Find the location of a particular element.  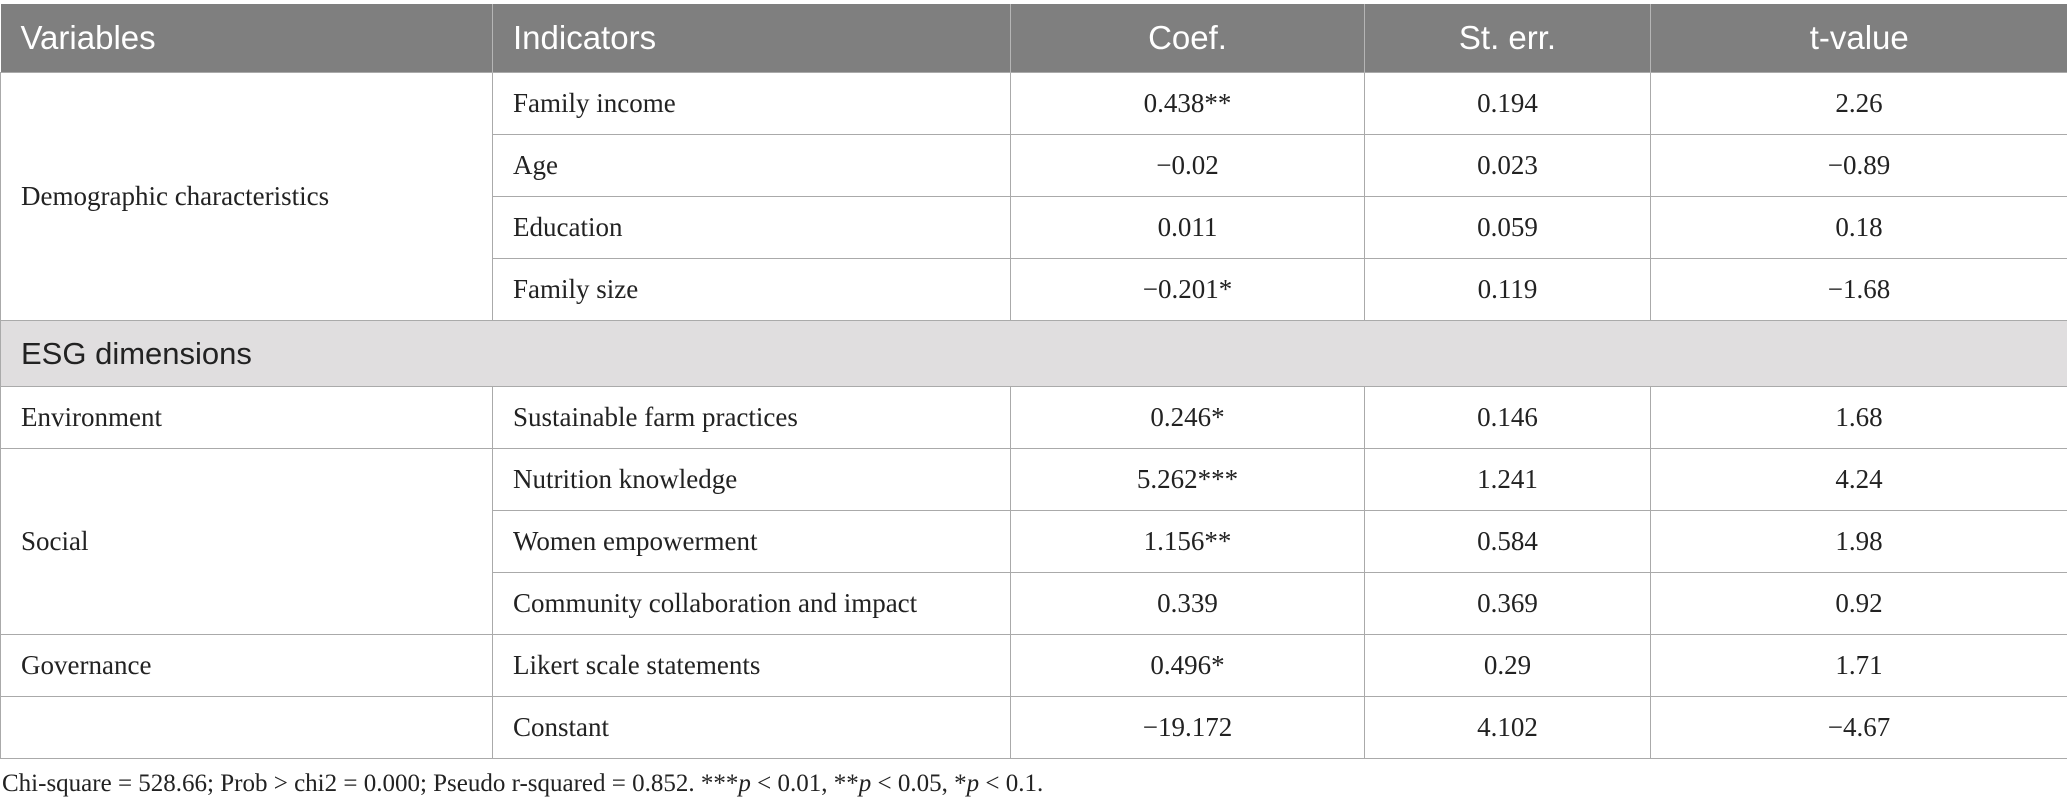

value-cell: 0.246* is located at coordinates (1187, 417).